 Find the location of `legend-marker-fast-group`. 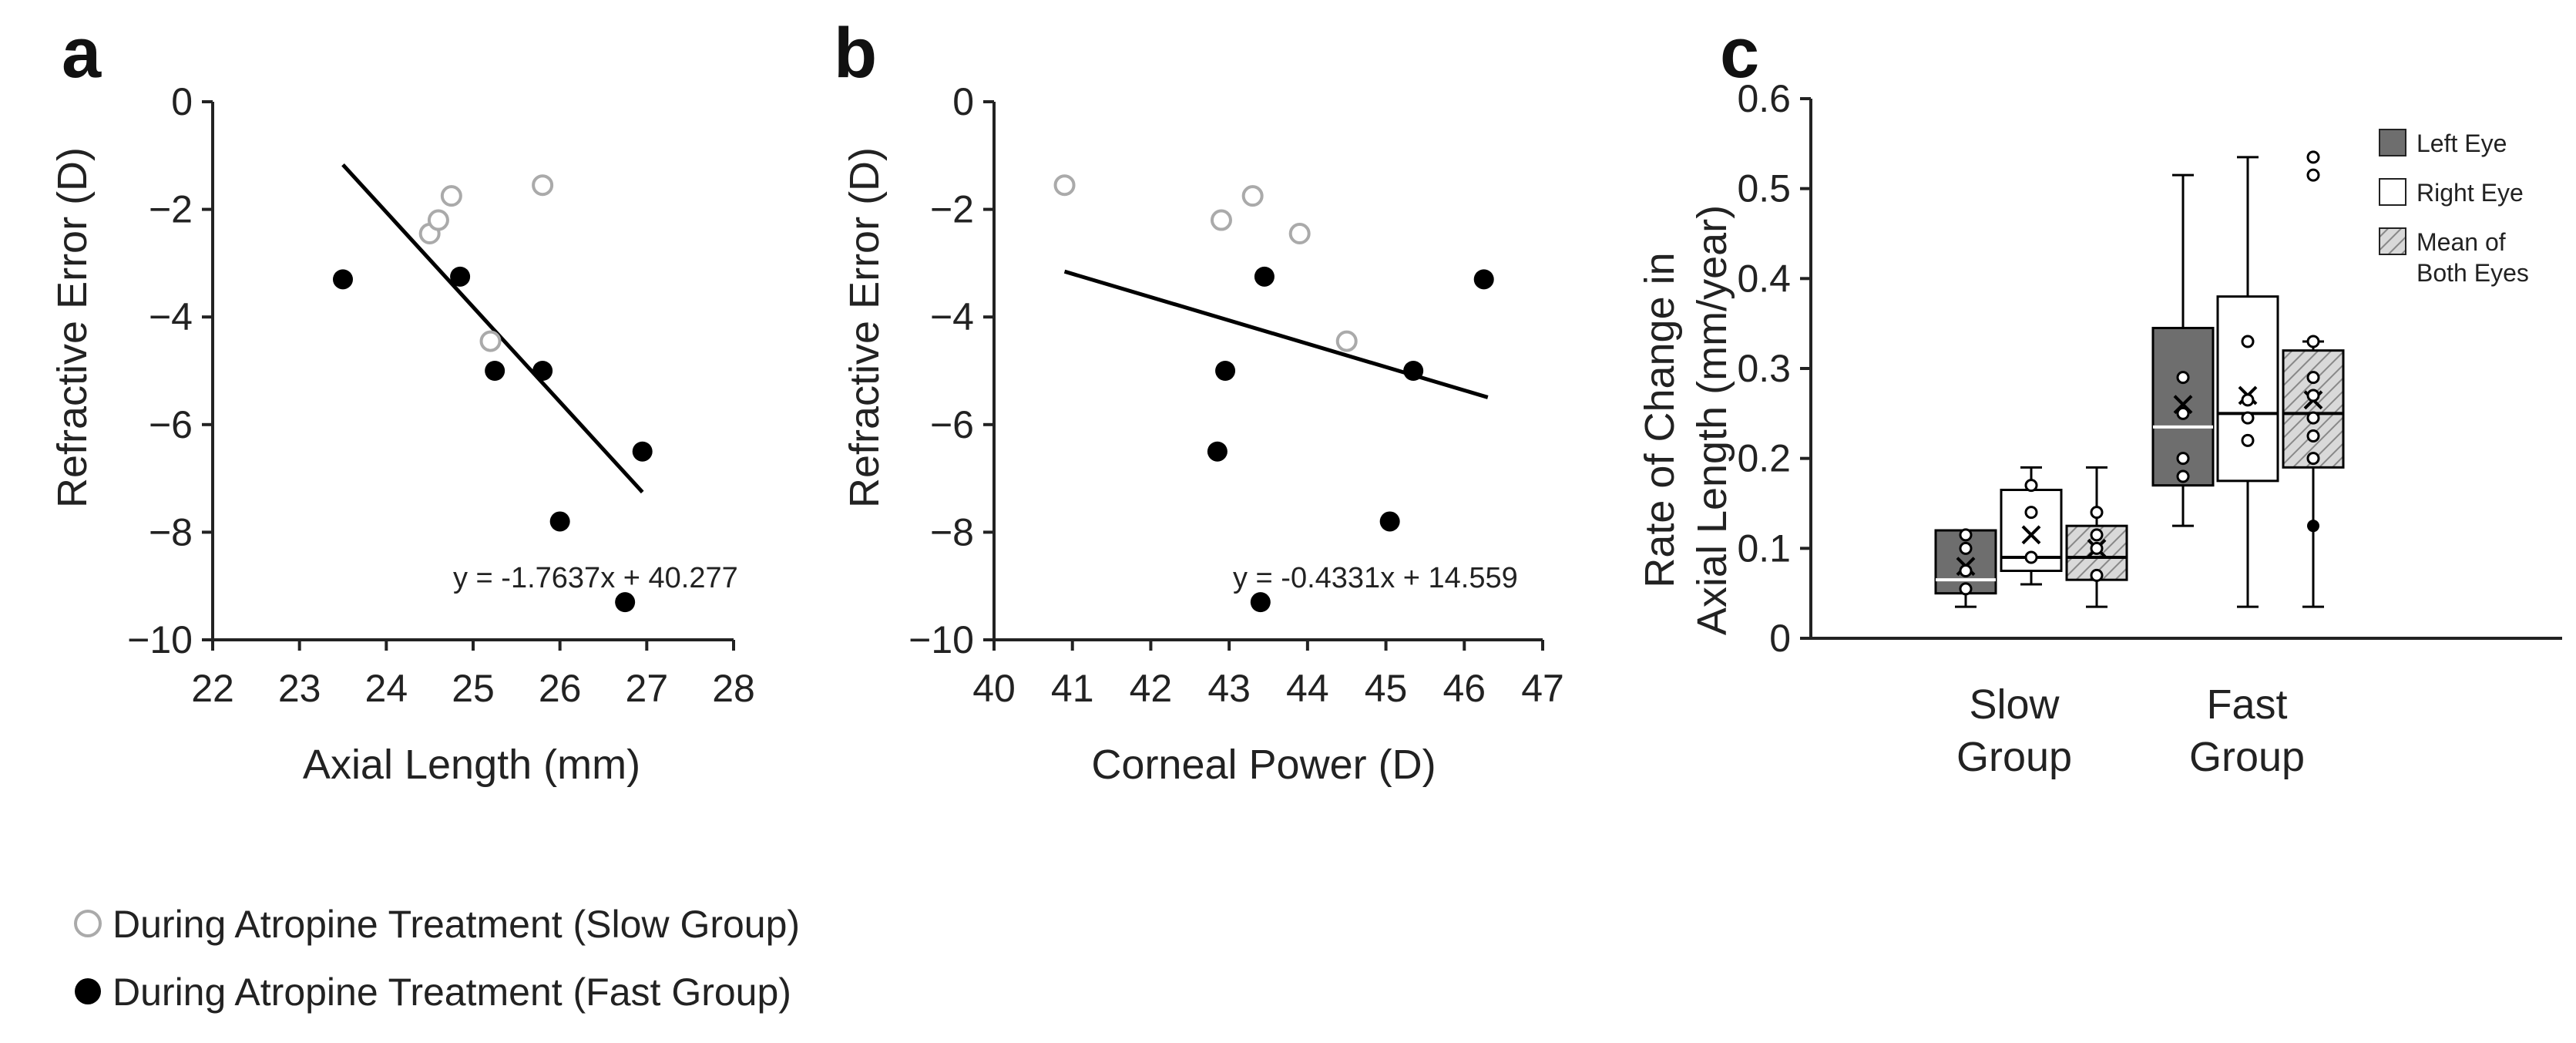

legend-marker-fast-group is located at coordinates (88, 991).